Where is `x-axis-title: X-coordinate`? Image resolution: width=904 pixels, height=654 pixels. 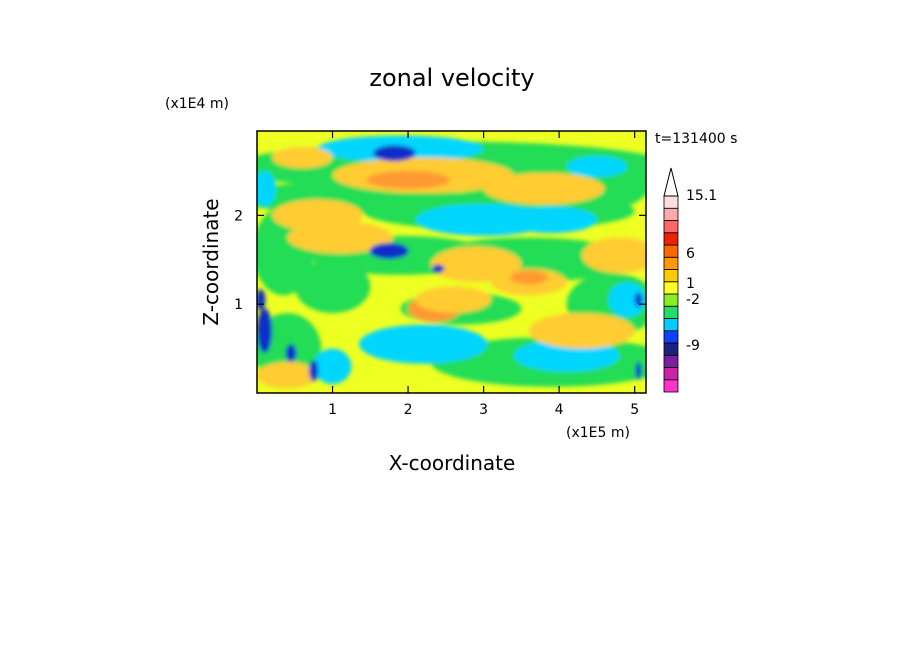
x-axis-title: X-coordinate is located at coordinates (452, 463).